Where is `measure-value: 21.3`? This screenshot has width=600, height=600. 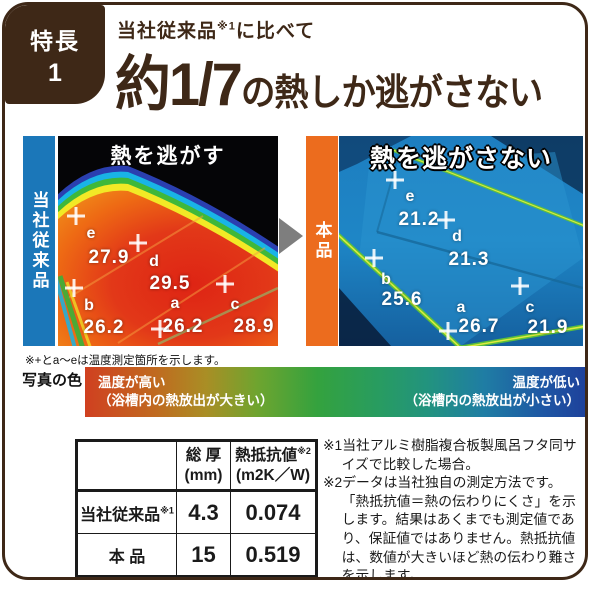 measure-value: 21.3 is located at coordinates (469, 259).